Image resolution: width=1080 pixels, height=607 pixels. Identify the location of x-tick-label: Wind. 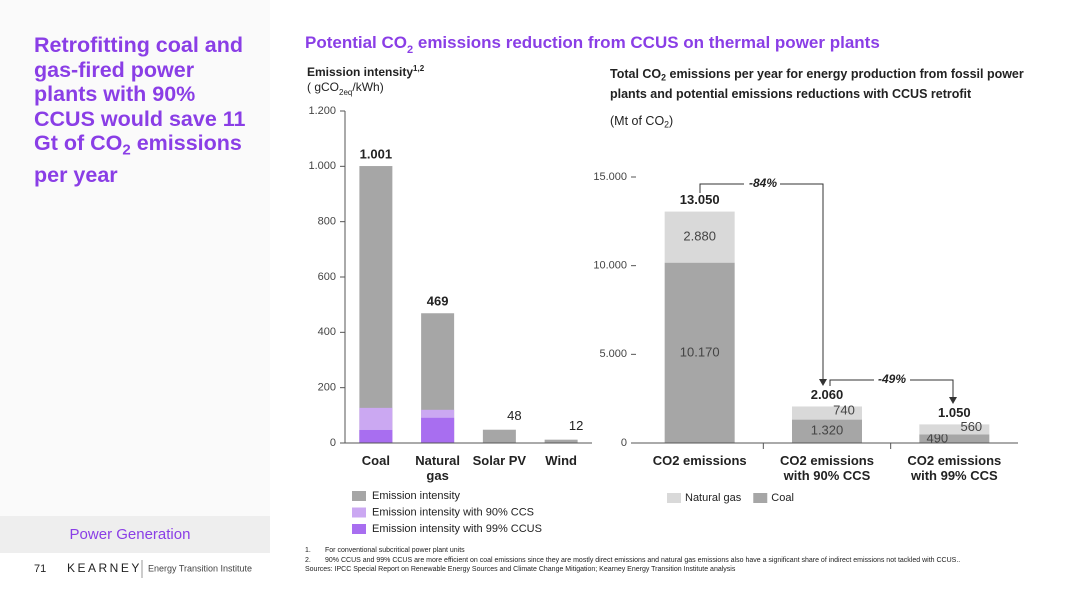
(561, 460).